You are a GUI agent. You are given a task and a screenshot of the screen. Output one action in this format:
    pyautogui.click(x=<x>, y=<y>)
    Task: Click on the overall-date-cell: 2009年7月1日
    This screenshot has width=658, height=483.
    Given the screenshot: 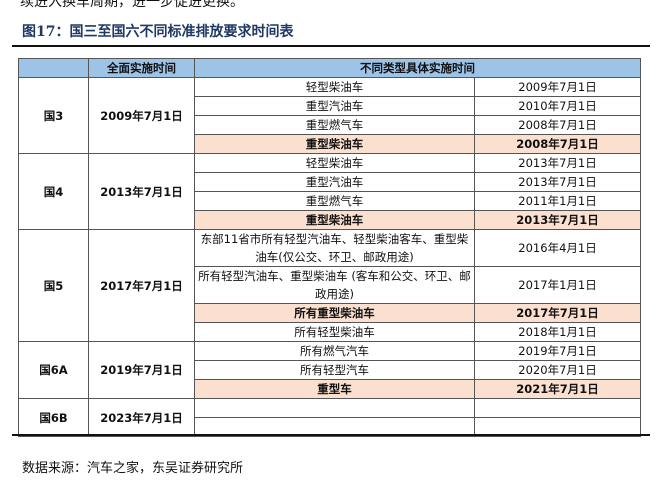 What is the action you would take?
    pyautogui.click(x=141, y=115)
    